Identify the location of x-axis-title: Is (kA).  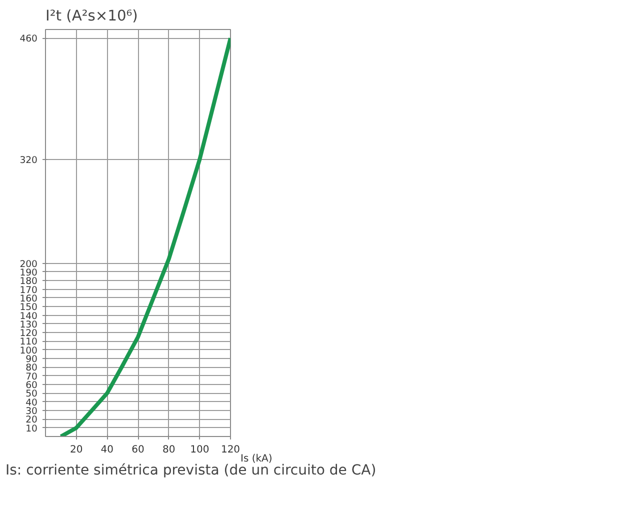
(256, 459).